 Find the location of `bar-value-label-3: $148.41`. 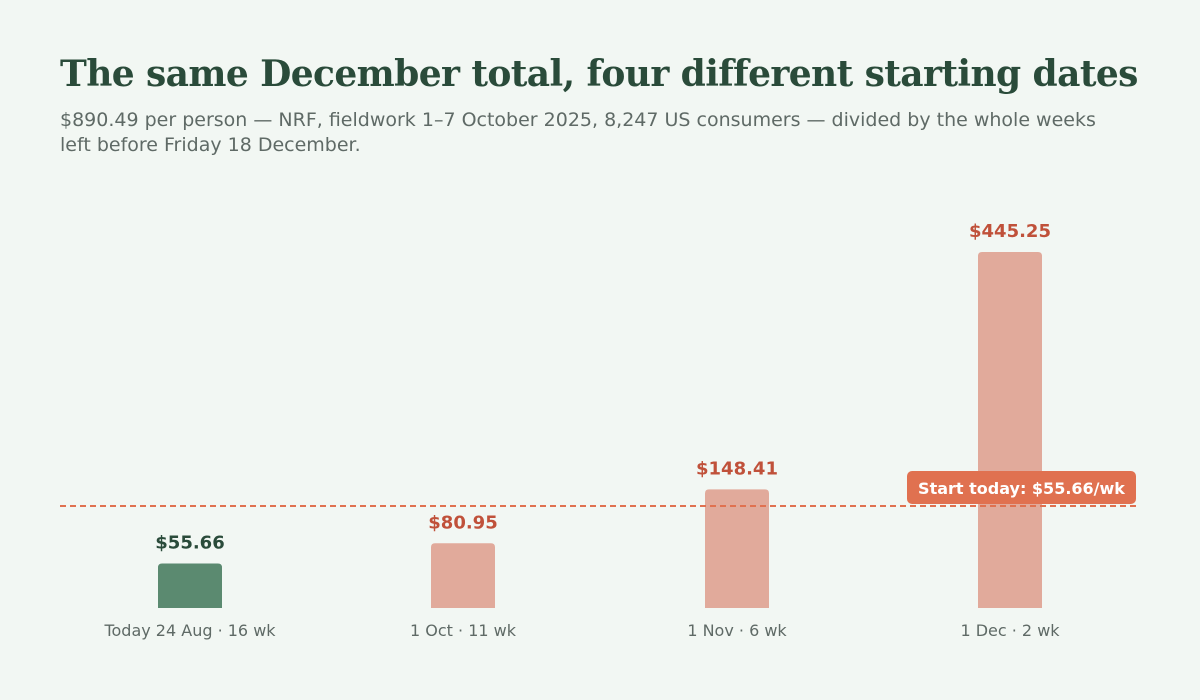

bar-value-label-3: $148.41 is located at coordinates (737, 468).